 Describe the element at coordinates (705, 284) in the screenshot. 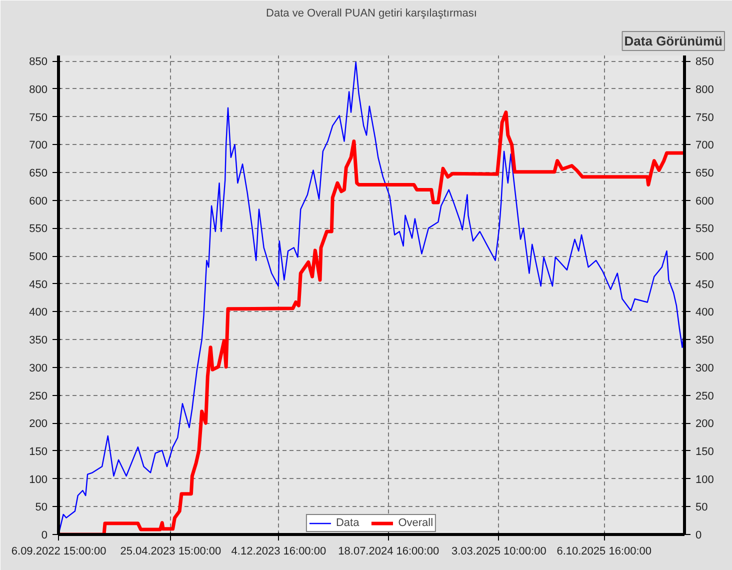

I see `y2-tick-label: 450` at that location.